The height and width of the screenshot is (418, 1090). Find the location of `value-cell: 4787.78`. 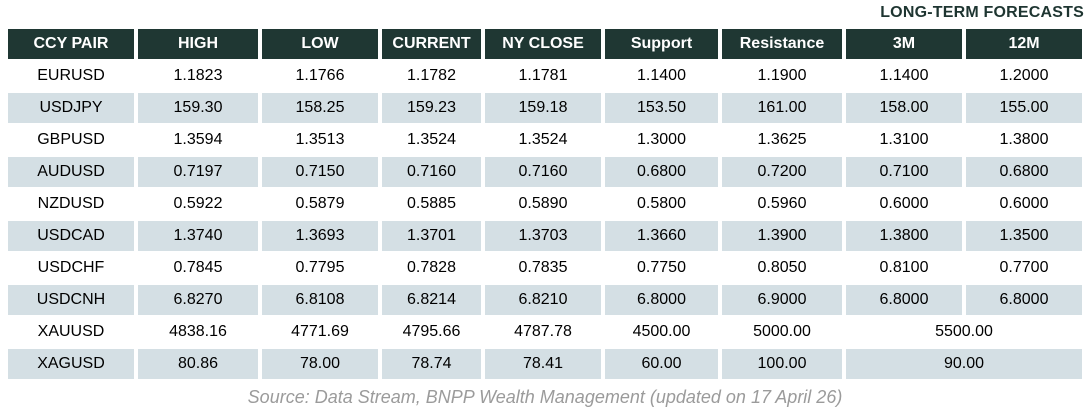

value-cell: 4787.78 is located at coordinates (543, 332).